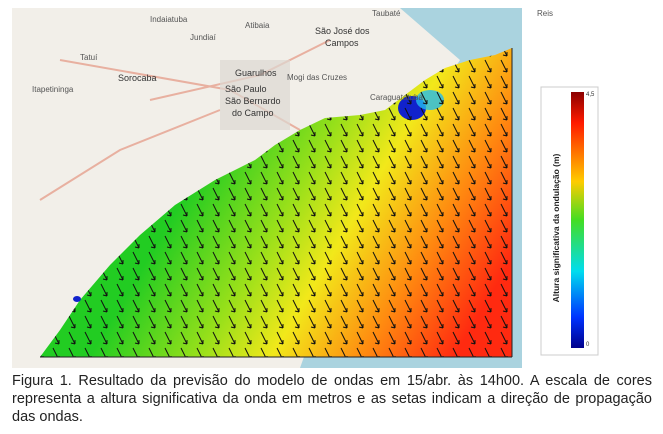  What do you see at coordinates (256, 73) in the screenshot?
I see `place-label: Guarulhos` at bounding box center [256, 73].